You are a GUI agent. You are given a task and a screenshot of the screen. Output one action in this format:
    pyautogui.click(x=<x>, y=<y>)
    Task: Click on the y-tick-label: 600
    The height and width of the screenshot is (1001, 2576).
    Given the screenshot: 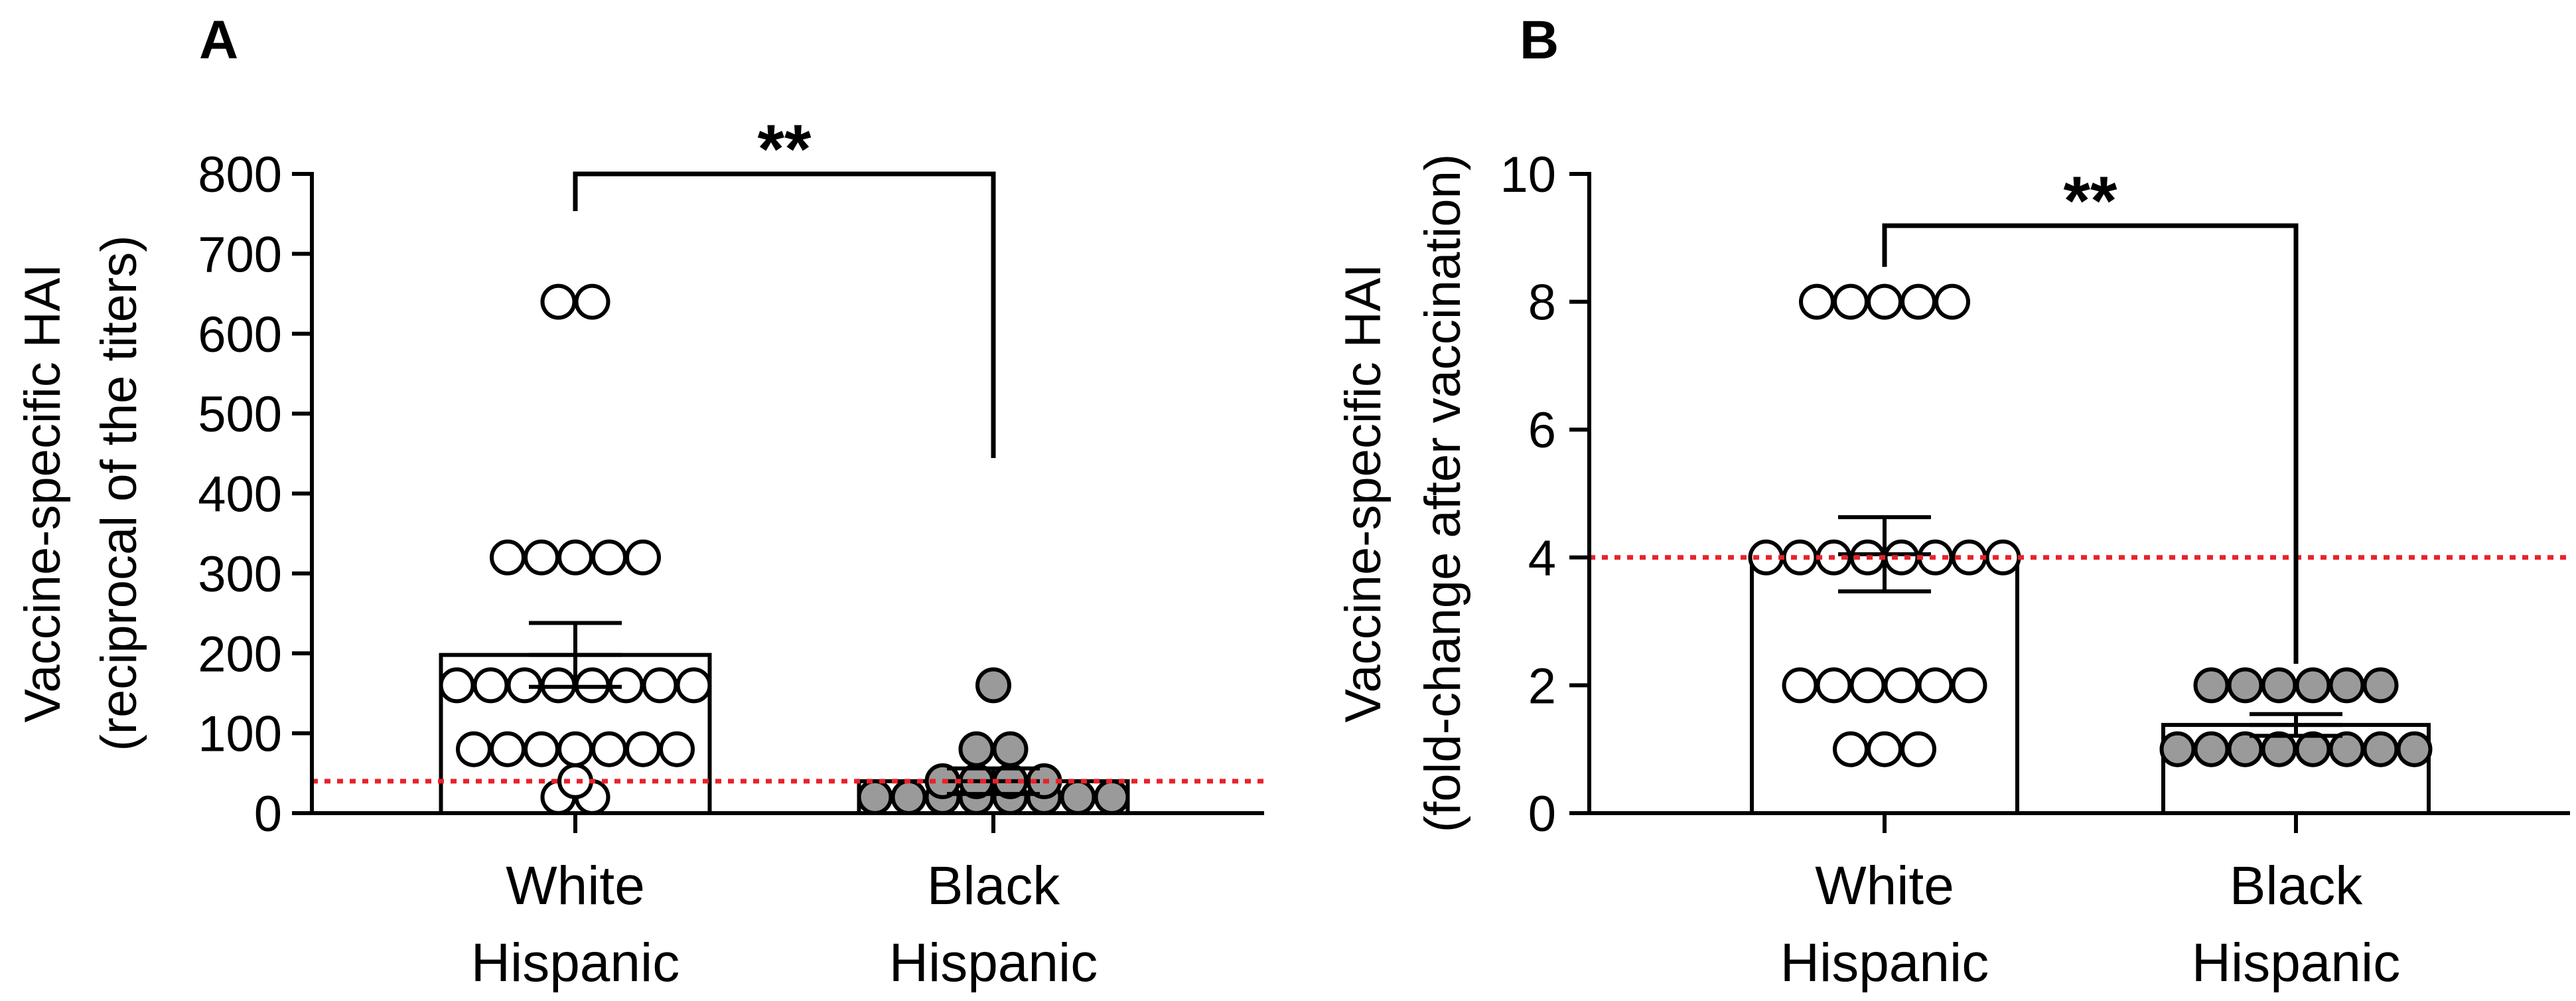 What is the action you would take?
    pyautogui.click(x=240, y=335)
    